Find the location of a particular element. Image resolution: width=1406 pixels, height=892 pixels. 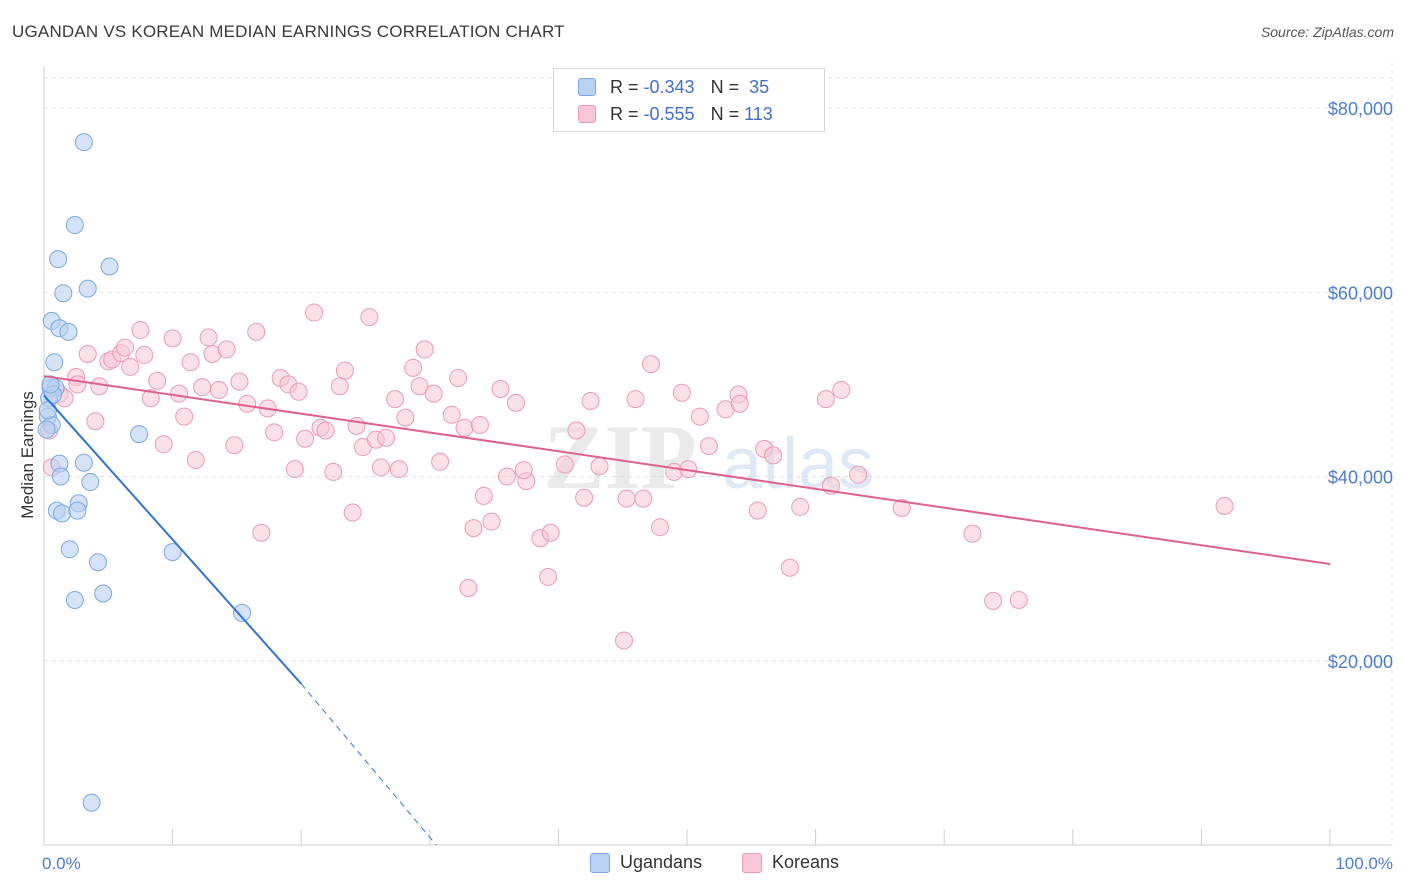

legend-swatch-ugandans is located at coordinates (587, 87).